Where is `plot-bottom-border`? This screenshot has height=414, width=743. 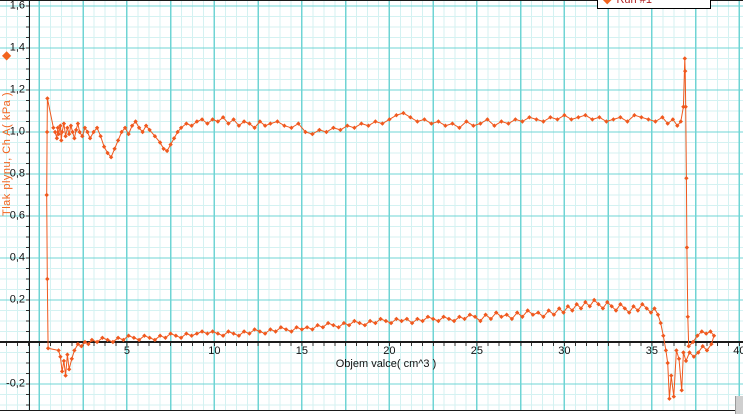
plot-bottom-border is located at coordinates (371, 410).